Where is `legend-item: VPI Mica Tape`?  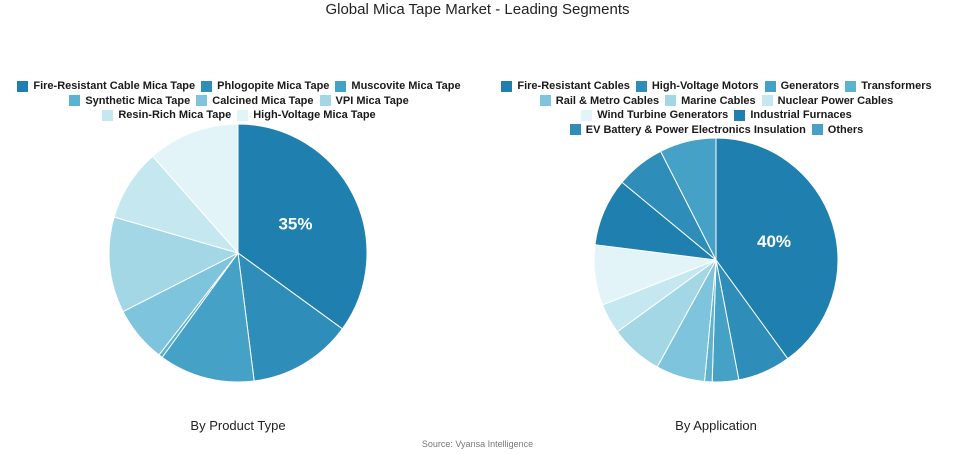
legend-item: VPI Mica Tape is located at coordinates (364, 100).